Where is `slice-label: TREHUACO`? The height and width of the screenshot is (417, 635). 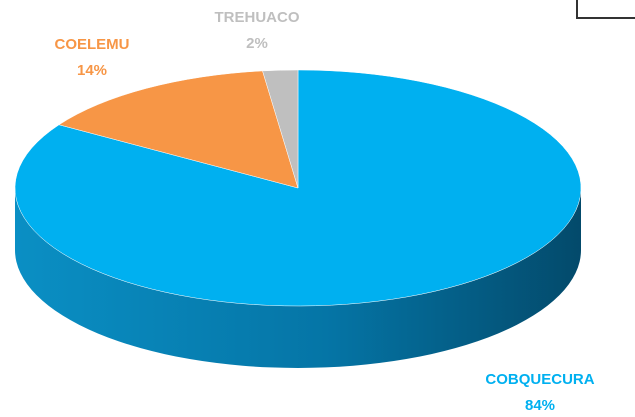
slice-label: TREHUACO is located at coordinates (257, 17).